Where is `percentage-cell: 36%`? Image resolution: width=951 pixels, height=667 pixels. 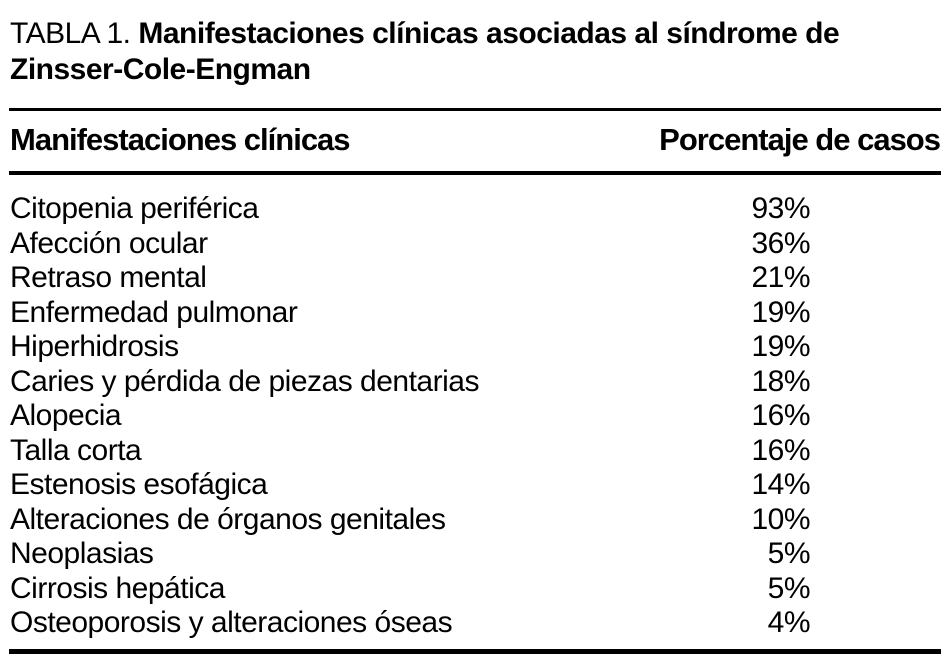 percentage-cell: 36% is located at coordinates (780, 243).